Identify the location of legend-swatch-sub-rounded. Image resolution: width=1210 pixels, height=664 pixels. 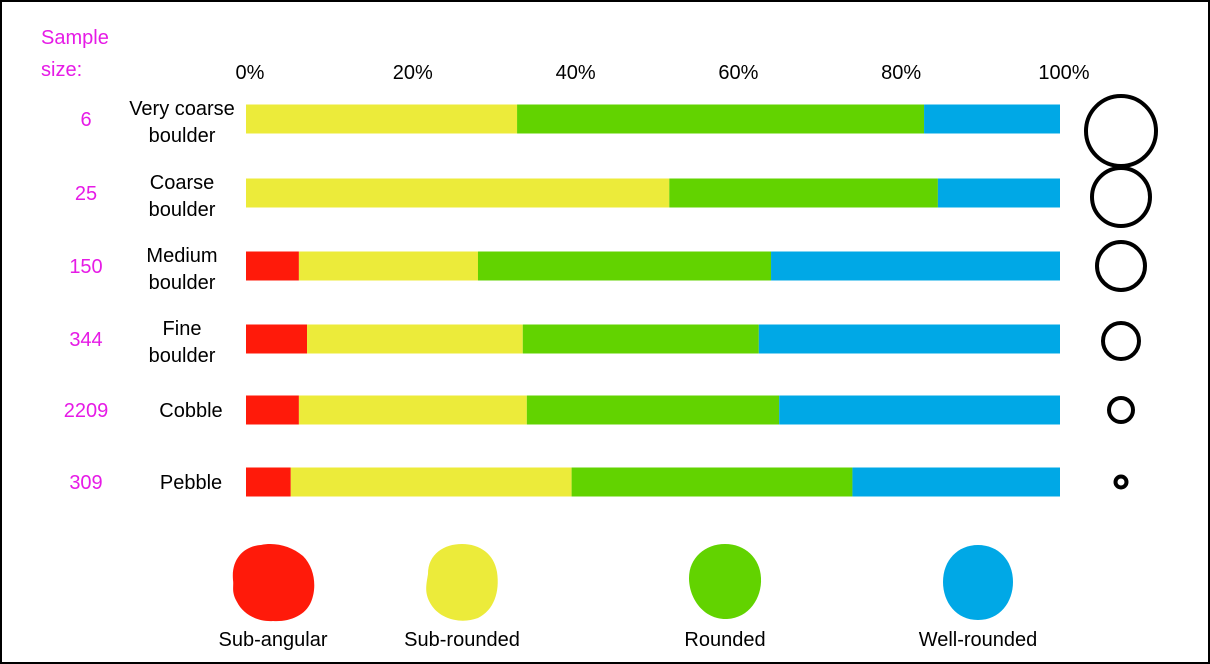
(462, 582).